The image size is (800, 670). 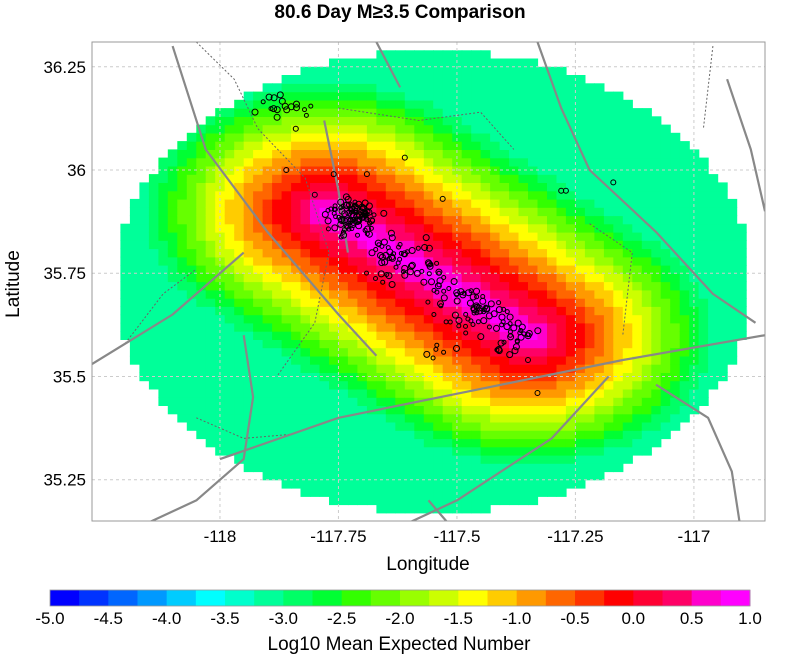 What do you see at coordinates (735, 598) in the screenshot?
I see `colorbar-swatch` at bounding box center [735, 598].